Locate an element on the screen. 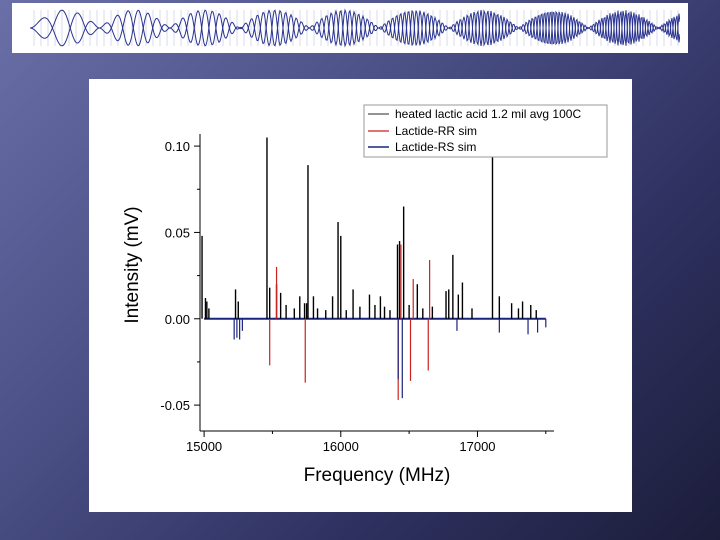 The image size is (720, 540). legend-label-experimental: heated lactic acid 1.2 mil avg 100C is located at coordinates (488, 114).